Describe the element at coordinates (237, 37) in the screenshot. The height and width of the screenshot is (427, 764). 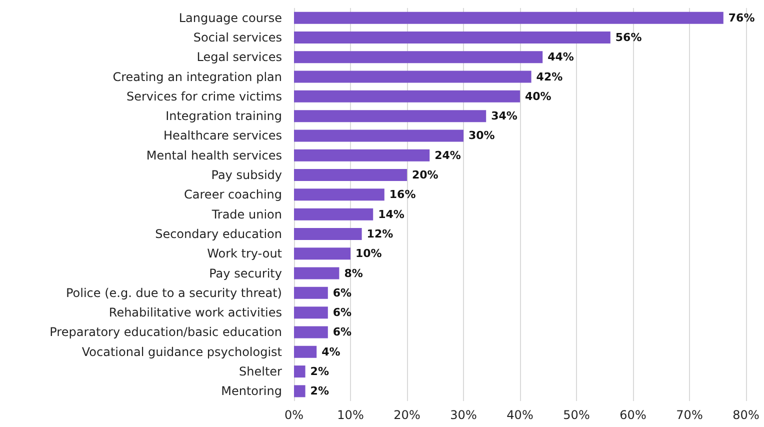
I see `y-tick-label: Social services` at that location.